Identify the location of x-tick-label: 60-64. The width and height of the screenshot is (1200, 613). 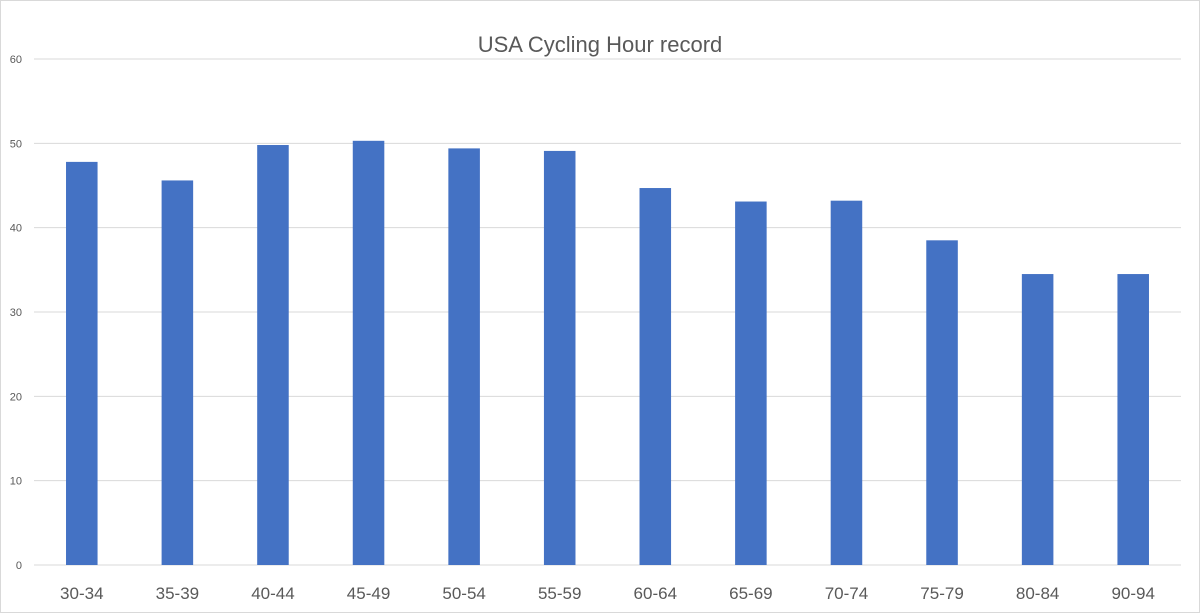
(655, 593).